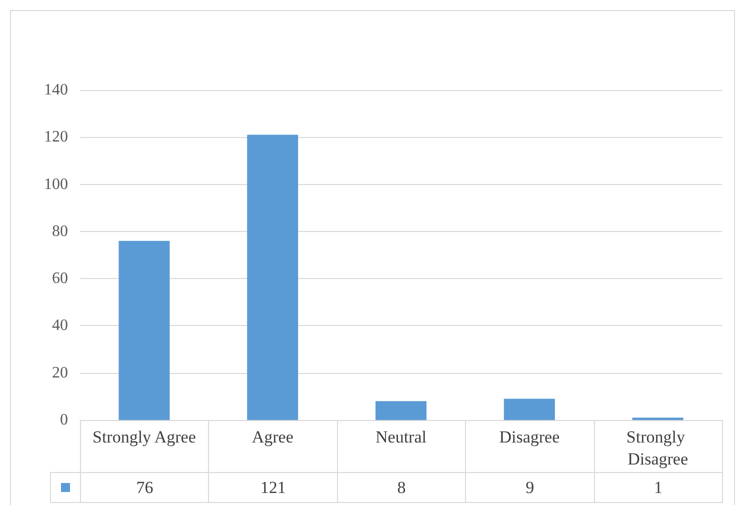 This screenshot has width=738, height=505. I want to click on y-tick-label: 80, so click(60, 231).